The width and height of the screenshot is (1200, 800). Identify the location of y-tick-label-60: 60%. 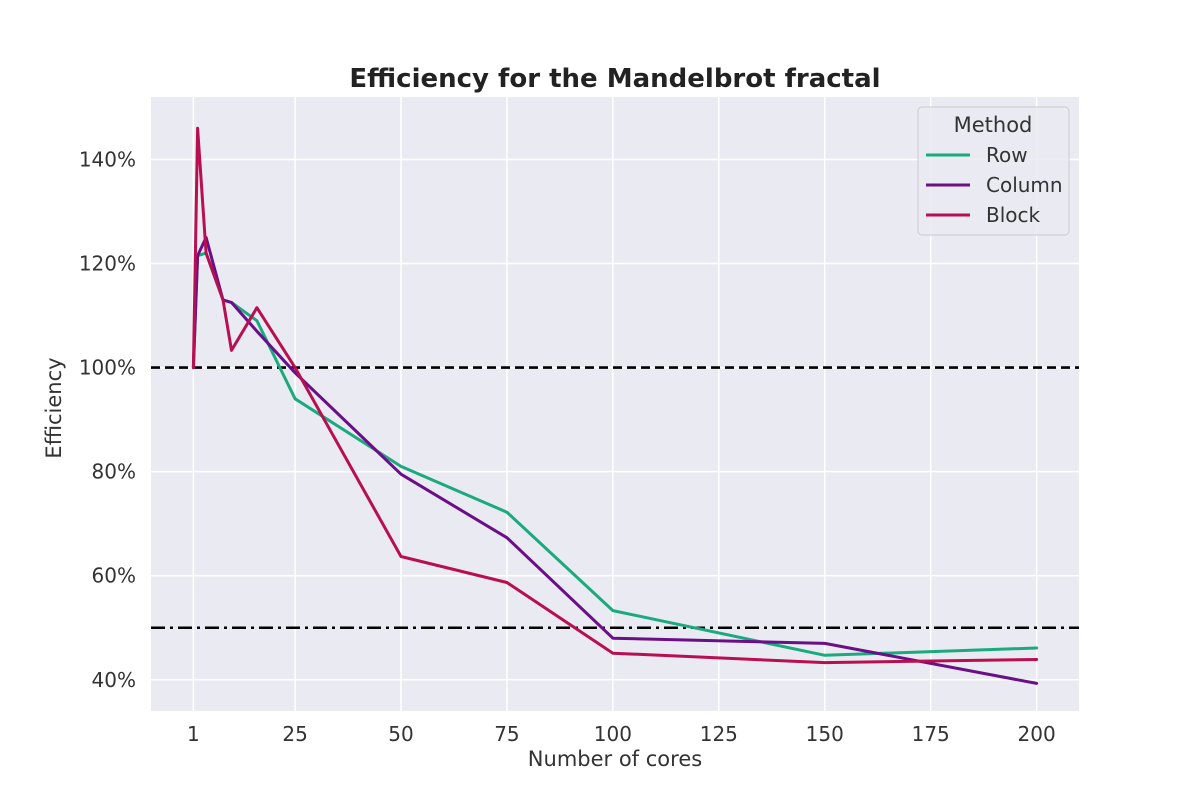
(114, 576).